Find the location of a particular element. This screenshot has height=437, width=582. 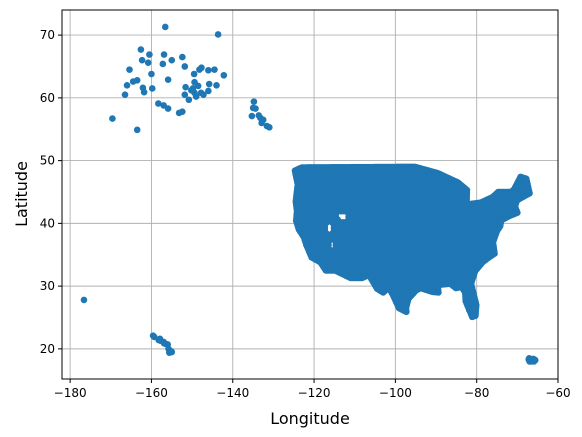

y-axis-title: Latitude is located at coordinates (21, 194).